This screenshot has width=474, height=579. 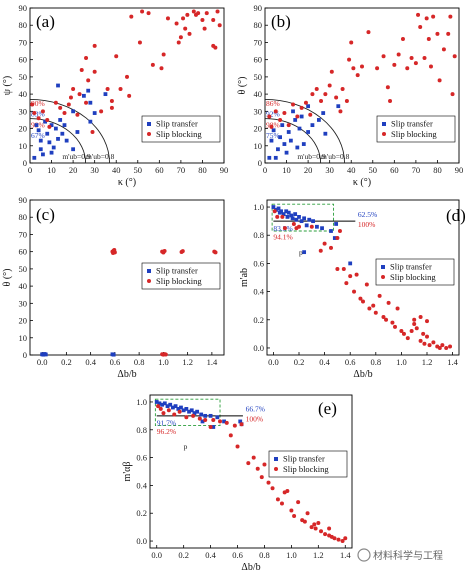 What do you see at coordinates (311, 156) in the screenshot?
I see `annotation-label: m'ub=0.9` at bounding box center [311, 156].